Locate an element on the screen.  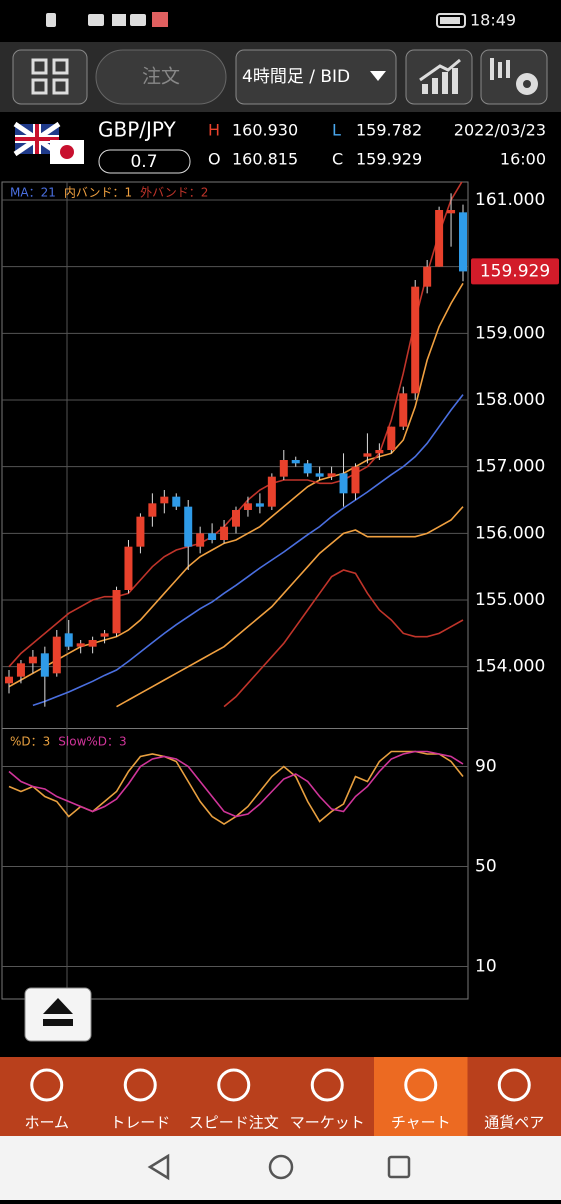
y-tick-label: 158.000 is located at coordinates (510, 400).